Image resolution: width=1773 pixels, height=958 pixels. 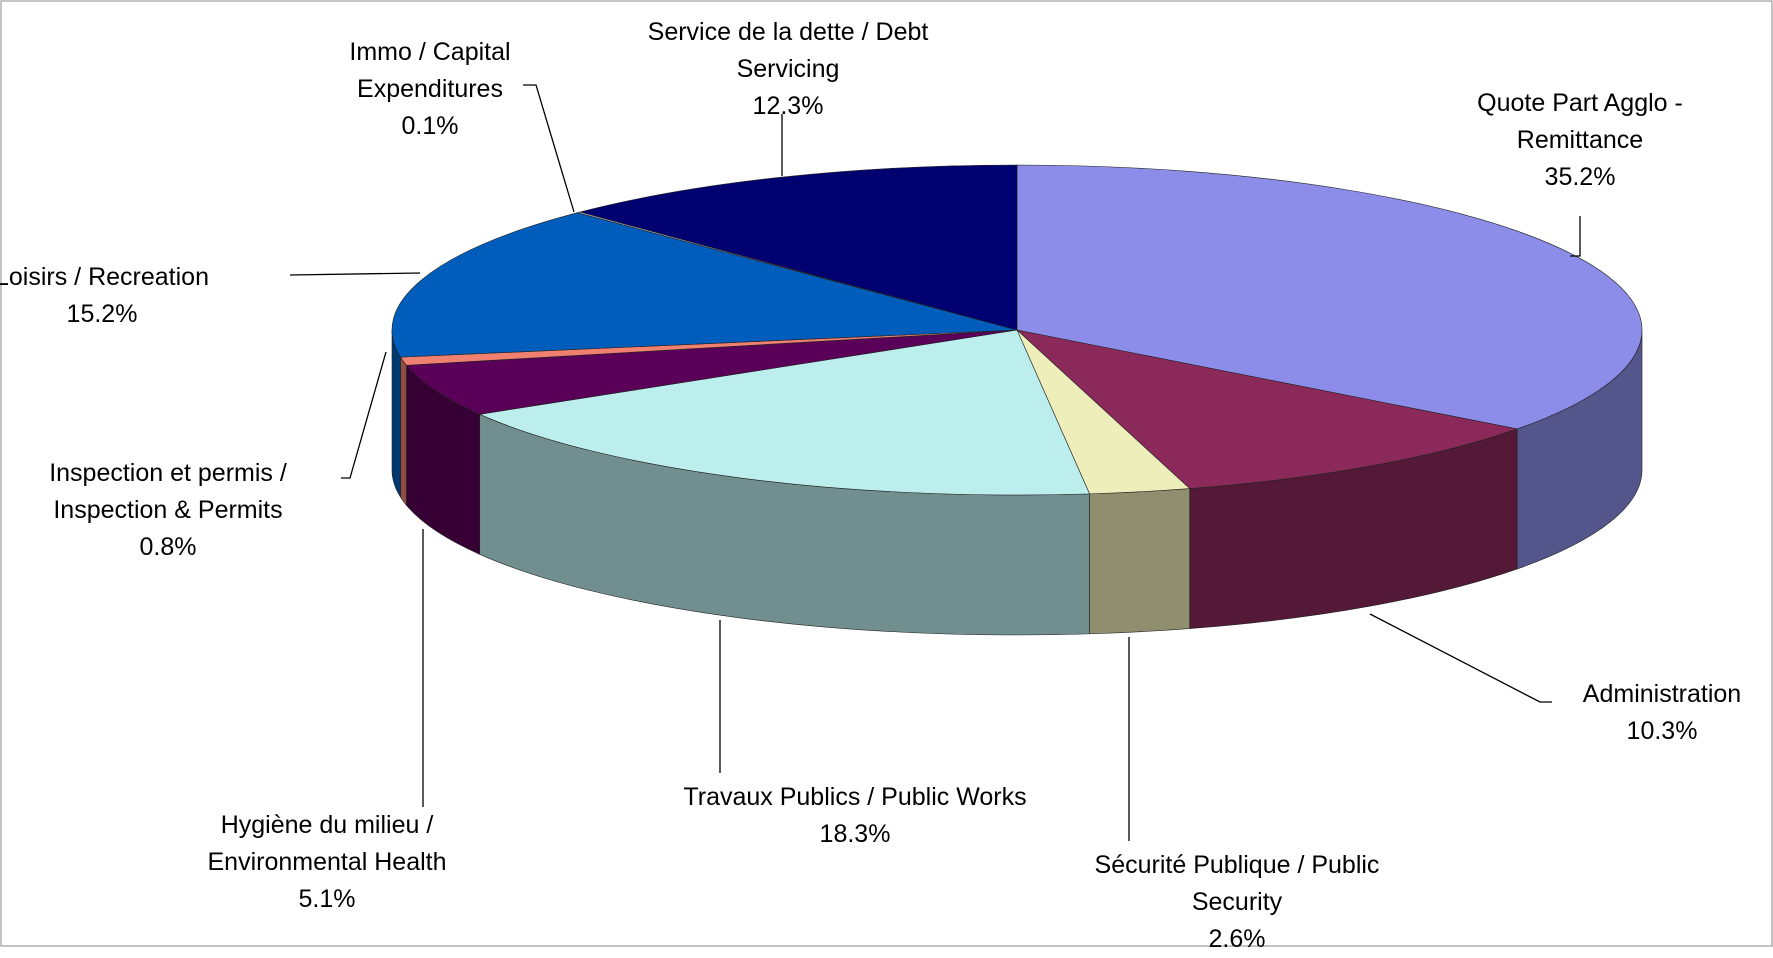 What do you see at coordinates (1580, 121) in the screenshot?
I see `category-label: Quote Part Agglo - Remittance` at bounding box center [1580, 121].